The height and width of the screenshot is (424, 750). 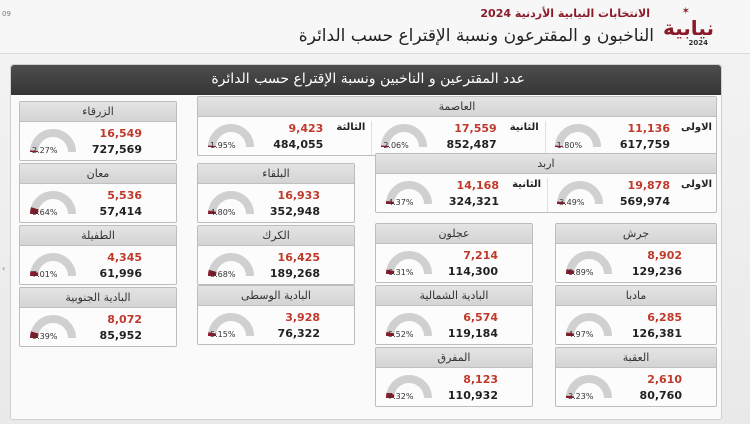 I want to click on registered-voters: 114,300, so click(x=472, y=271).